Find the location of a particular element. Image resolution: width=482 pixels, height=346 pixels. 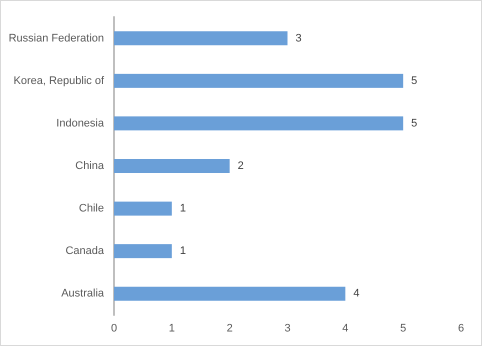

y-tick-label: Australia is located at coordinates (83, 294).